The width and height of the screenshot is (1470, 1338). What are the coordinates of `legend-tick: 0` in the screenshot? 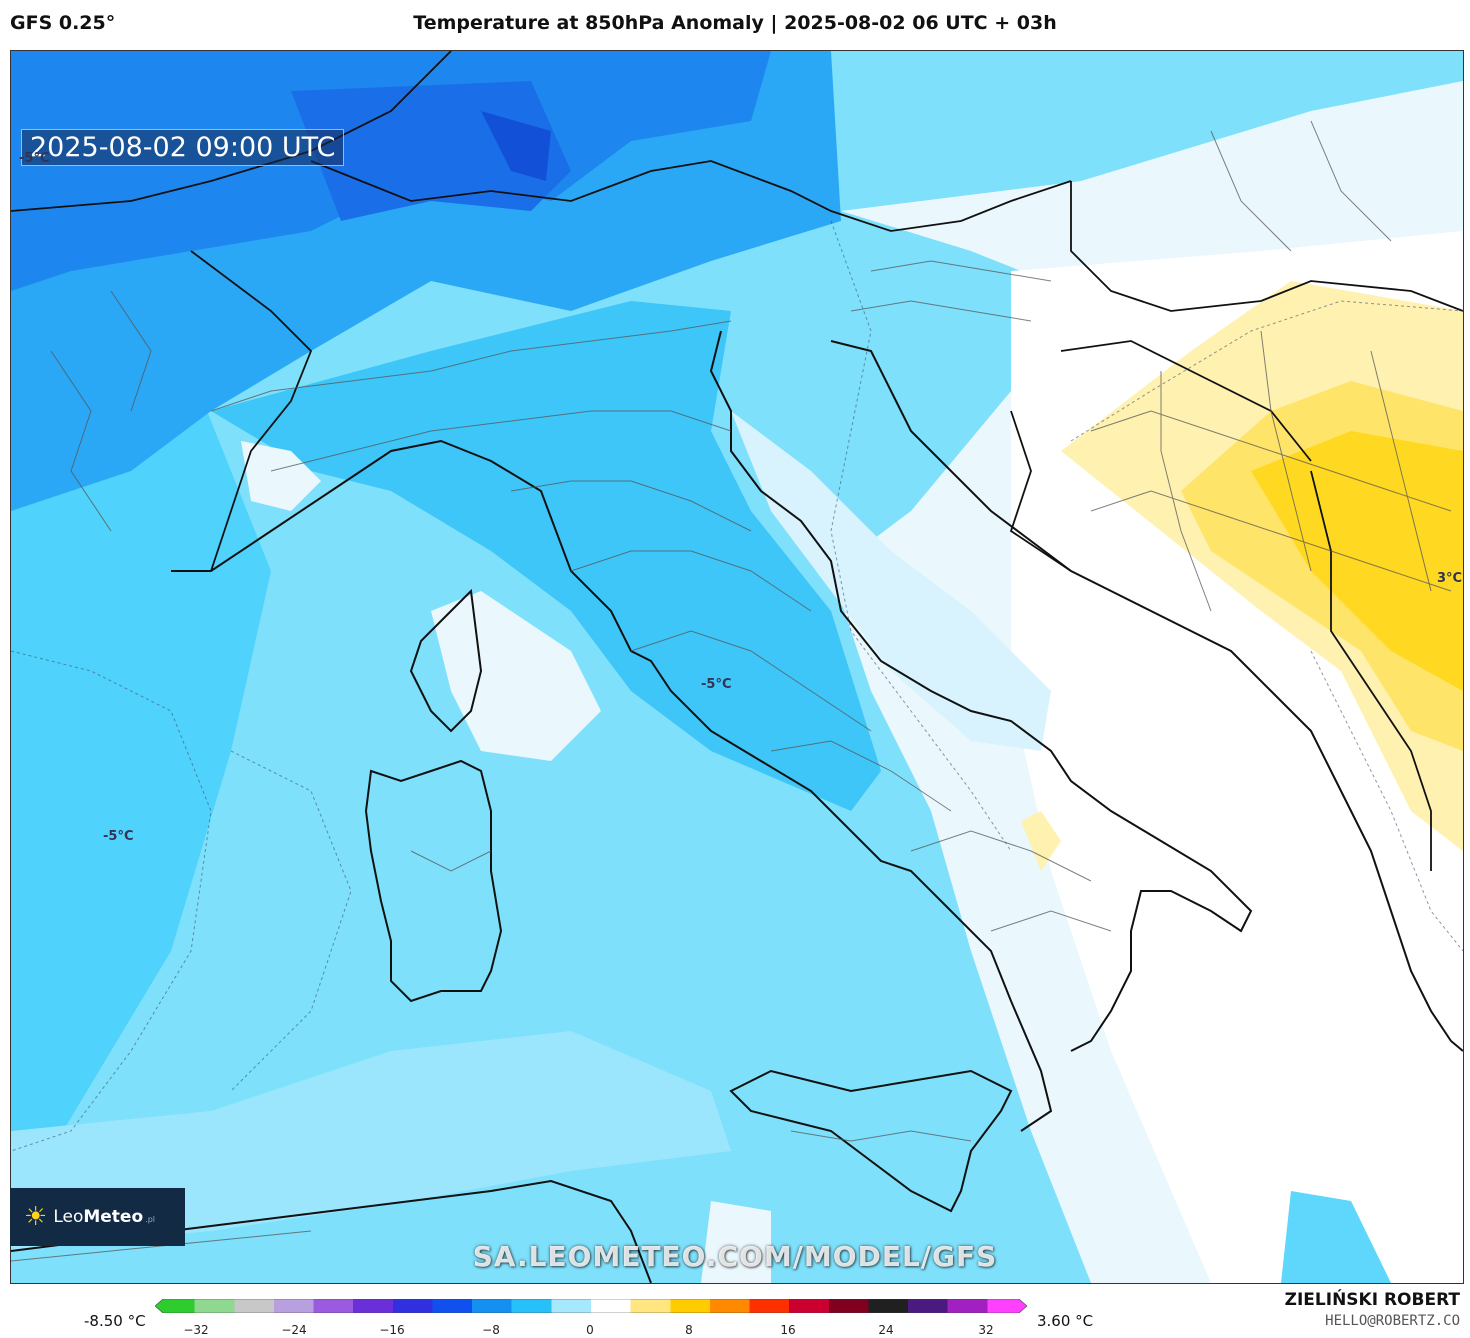 It's located at (590, 1330).